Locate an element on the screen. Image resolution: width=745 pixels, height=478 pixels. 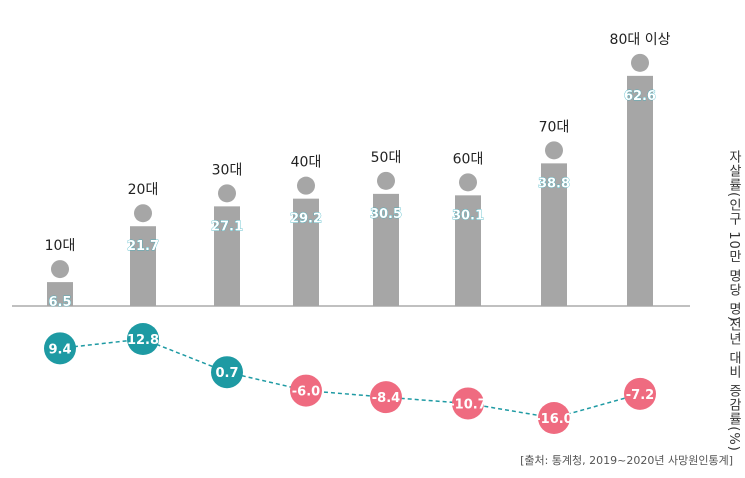
change-value-label: -8.4 is located at coordinates (386, 398).